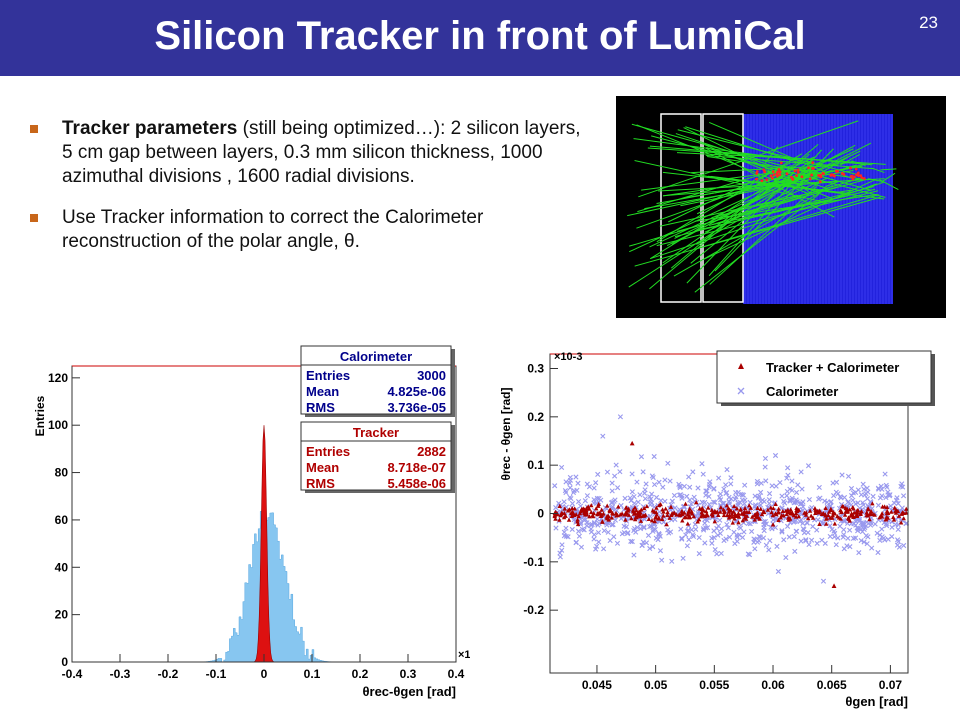 This screenshot has width=960, height=723. Describe the element at coordinates (781, 207) in the screenshot. I see `detector-event-image` at that location.